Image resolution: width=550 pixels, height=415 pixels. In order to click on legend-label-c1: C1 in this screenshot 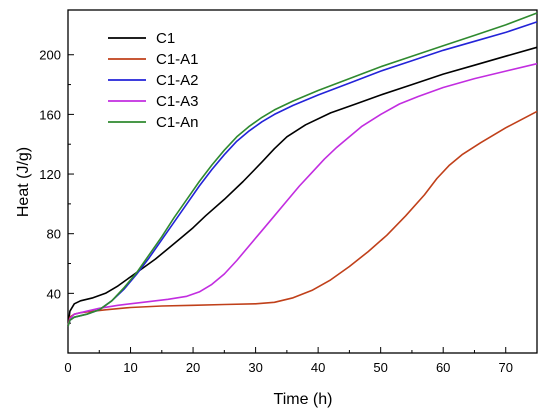, I will do `click(165, 38)`.